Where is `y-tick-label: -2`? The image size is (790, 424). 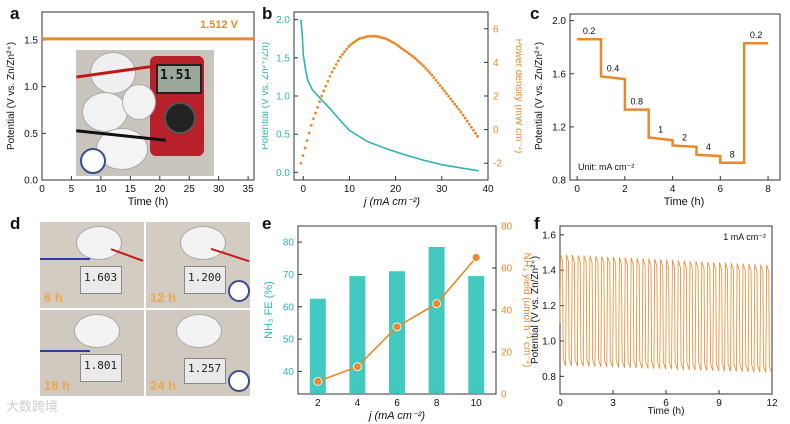 y-tick-label: -2 is located at coordinates (497, 164).